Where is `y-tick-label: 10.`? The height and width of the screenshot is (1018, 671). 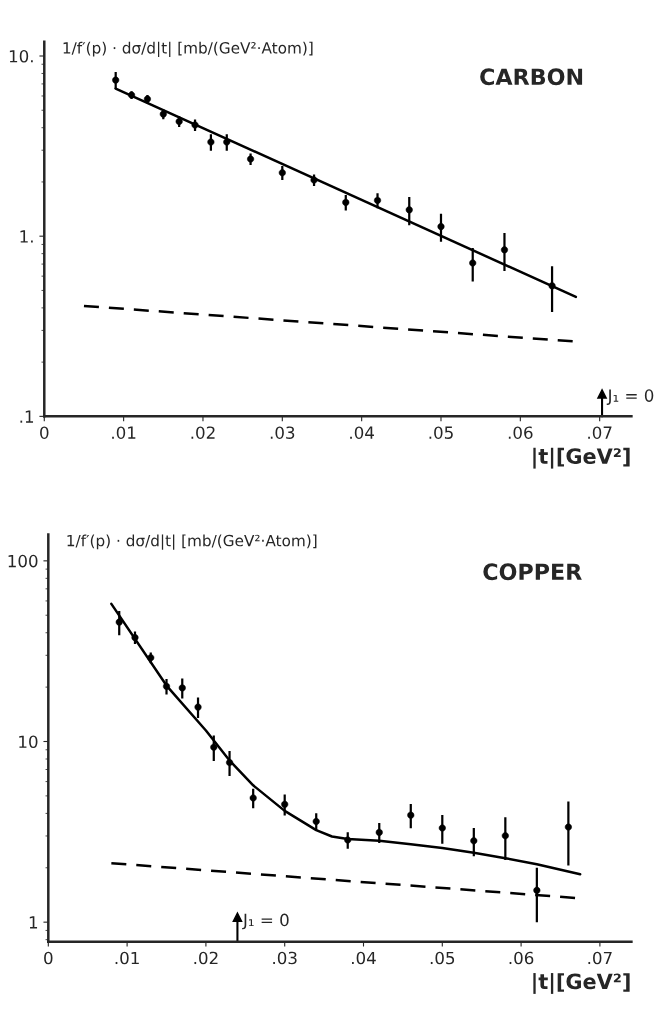
y-tick-label: 10. is located at coordinates (21, 56).